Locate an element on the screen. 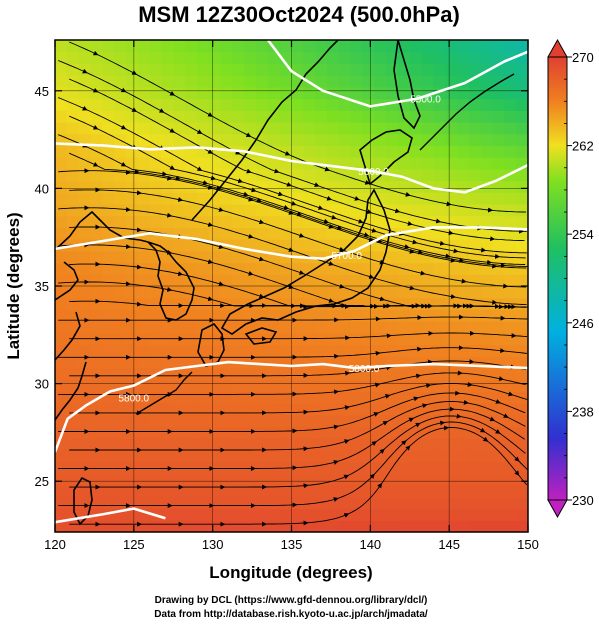  colorbar-tick-label: 262 is located at coordinates (583, 146).